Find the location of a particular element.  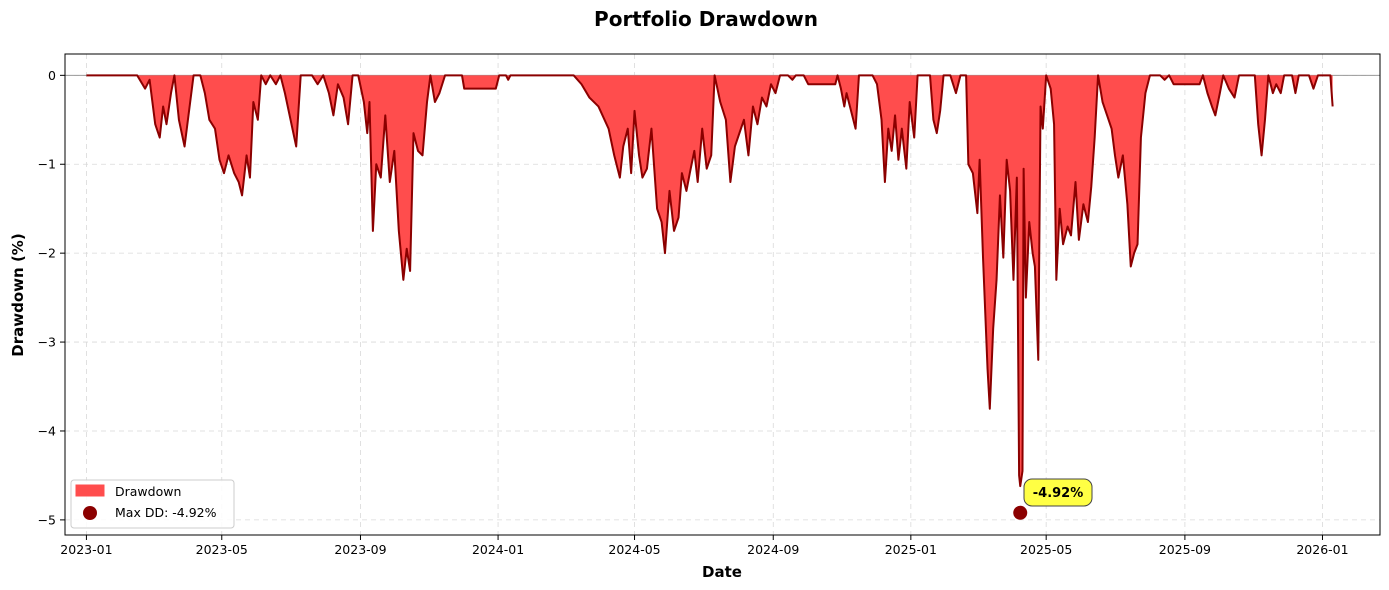

y-axis-ticks: 0 −1 −2 −3 −4 −5 is located at coordinates (51, 297).